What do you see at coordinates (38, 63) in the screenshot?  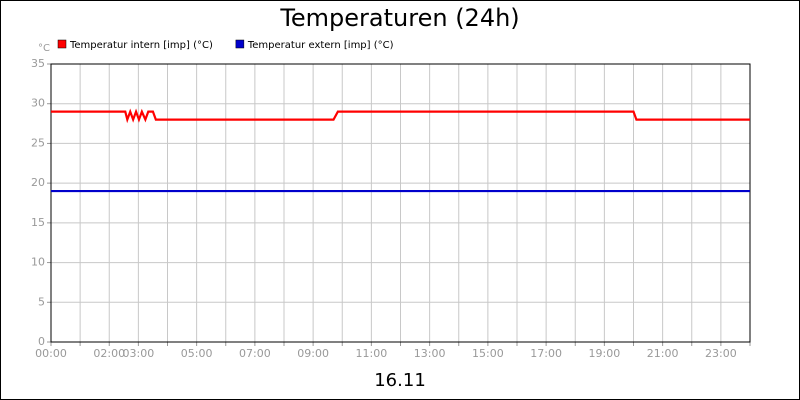 I see `y-tick-label: 35` at bounding box center [38, 63].